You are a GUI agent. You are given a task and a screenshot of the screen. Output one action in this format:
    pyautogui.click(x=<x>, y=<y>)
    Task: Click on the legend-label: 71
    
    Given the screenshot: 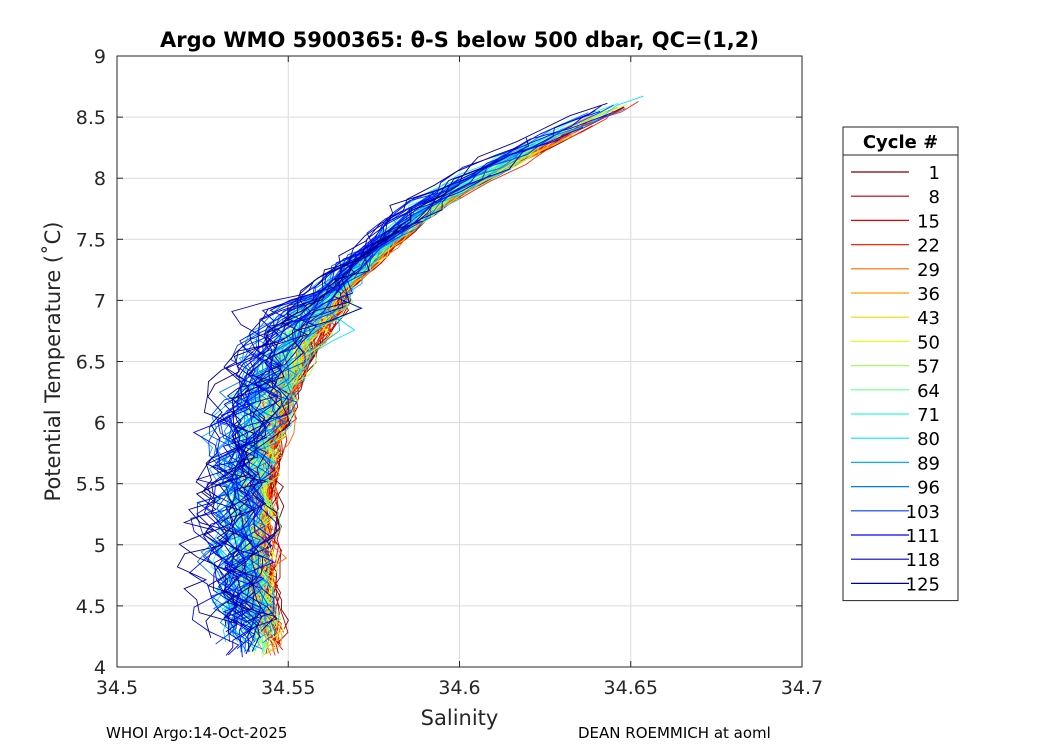 What is the action you would take?
    pyautogui.click(x=928, y=415)
    